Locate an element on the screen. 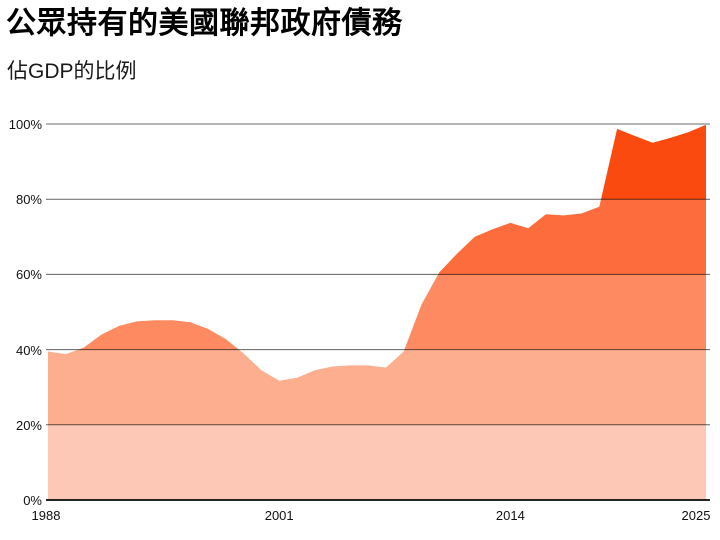 The width and height of the screenshot is (720, 540). x-tick-label: 2014 is located at coordinates (510, 515).